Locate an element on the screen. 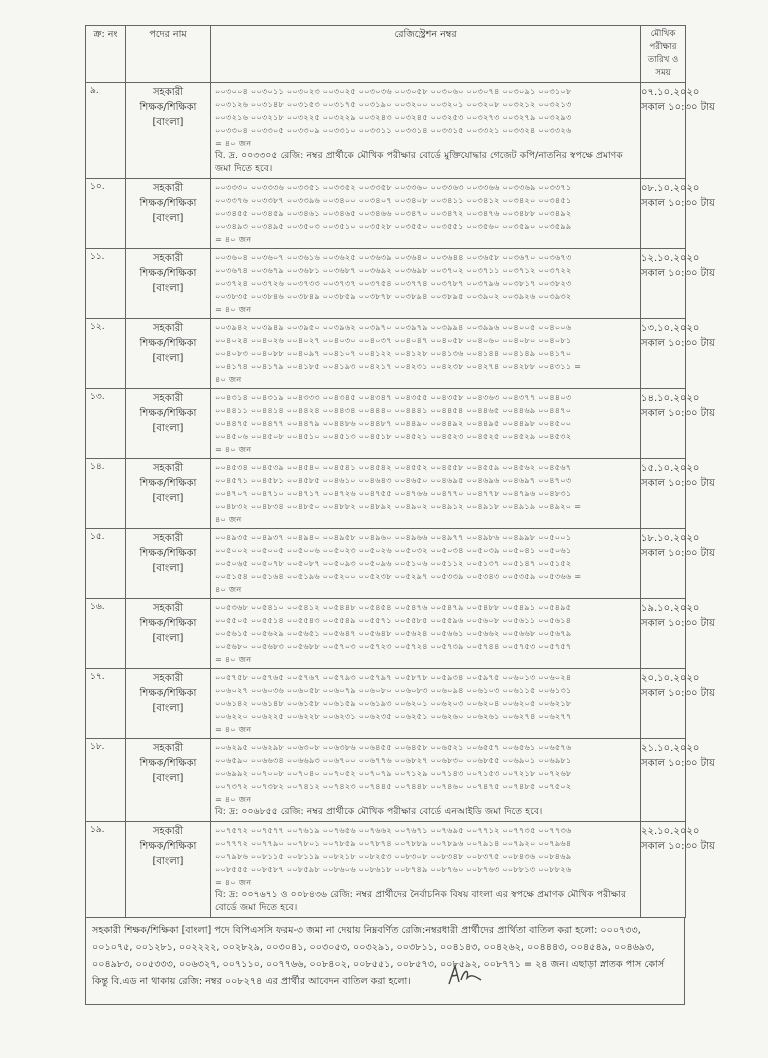  header-date: মৌখিক পরীক্ষার তারিখ ও সময় is located at coordinates (663, 54).